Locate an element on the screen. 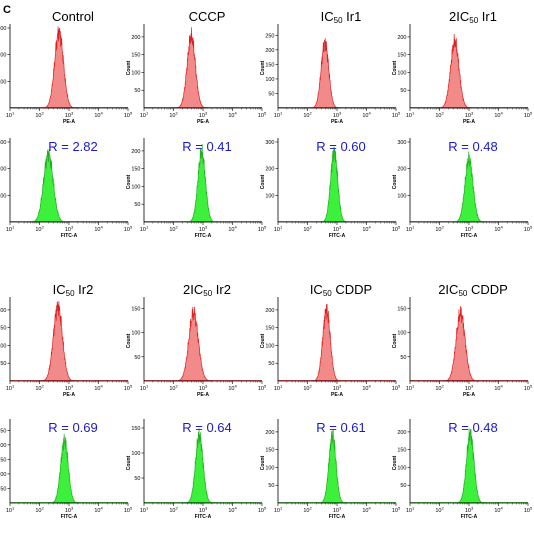 The width and height of the screenshot is (534, 550). condition-title: IC50 CDDP is located at coordinates (341, 290).